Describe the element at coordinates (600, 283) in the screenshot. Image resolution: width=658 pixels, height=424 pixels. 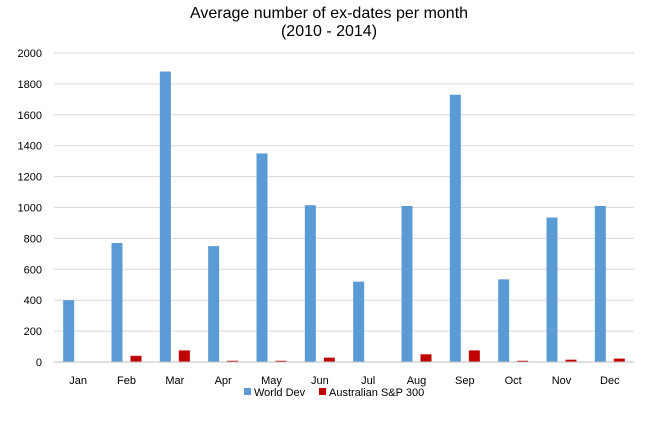
I see `bar-world-dev-dec` at that location.